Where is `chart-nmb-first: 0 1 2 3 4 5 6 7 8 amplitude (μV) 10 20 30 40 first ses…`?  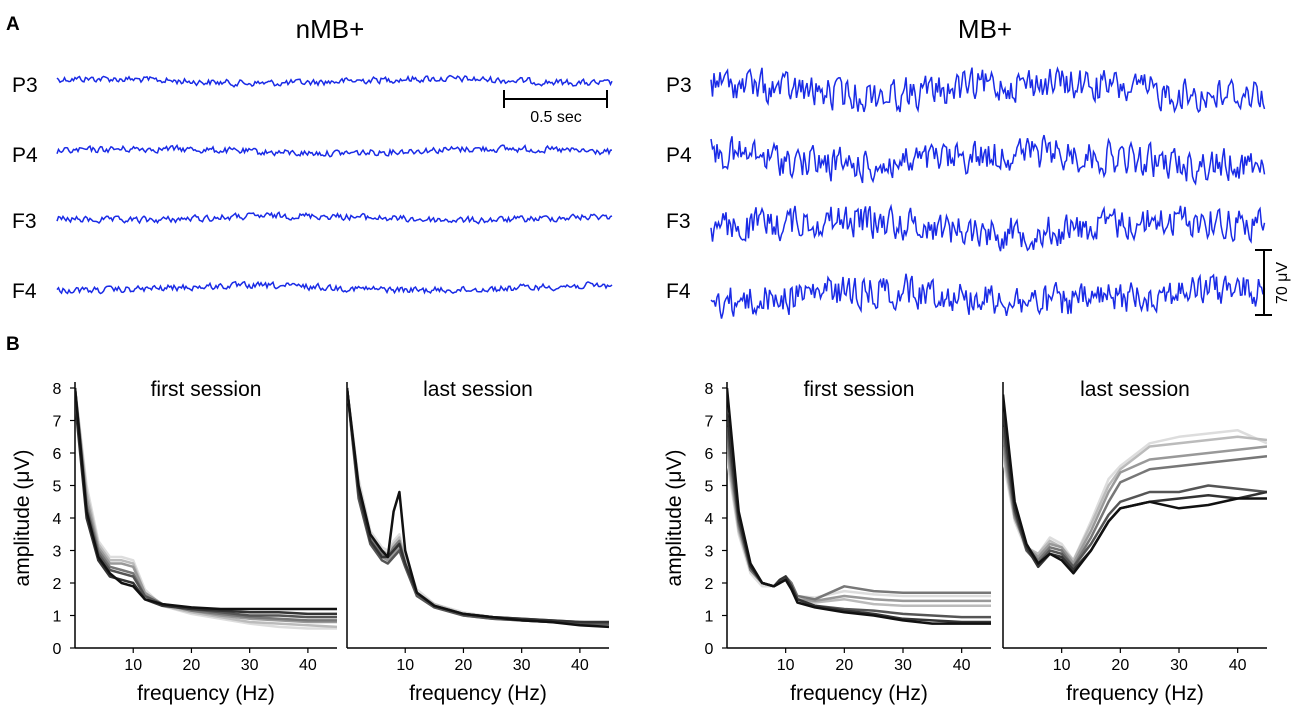
chart-nmb-first: 0 1 2 3 4 5 6 7 8 amplitude (μV) 10 20 30 40 first ses… is located at coordinates (174, 541).